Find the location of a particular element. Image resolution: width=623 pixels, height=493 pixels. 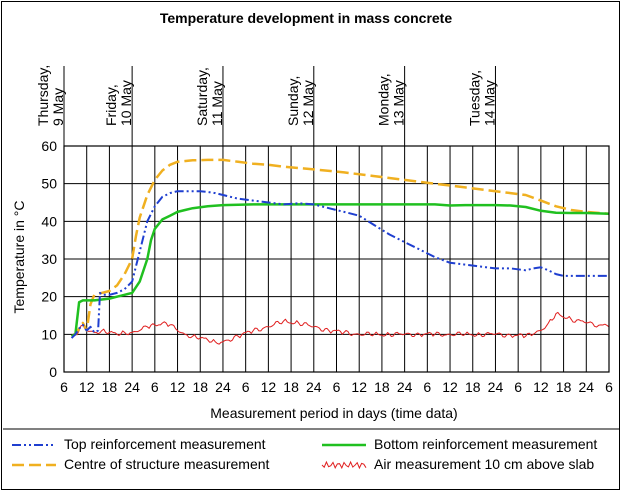

day-label-weekday: Saturday, is located at coordinates (202, 96).